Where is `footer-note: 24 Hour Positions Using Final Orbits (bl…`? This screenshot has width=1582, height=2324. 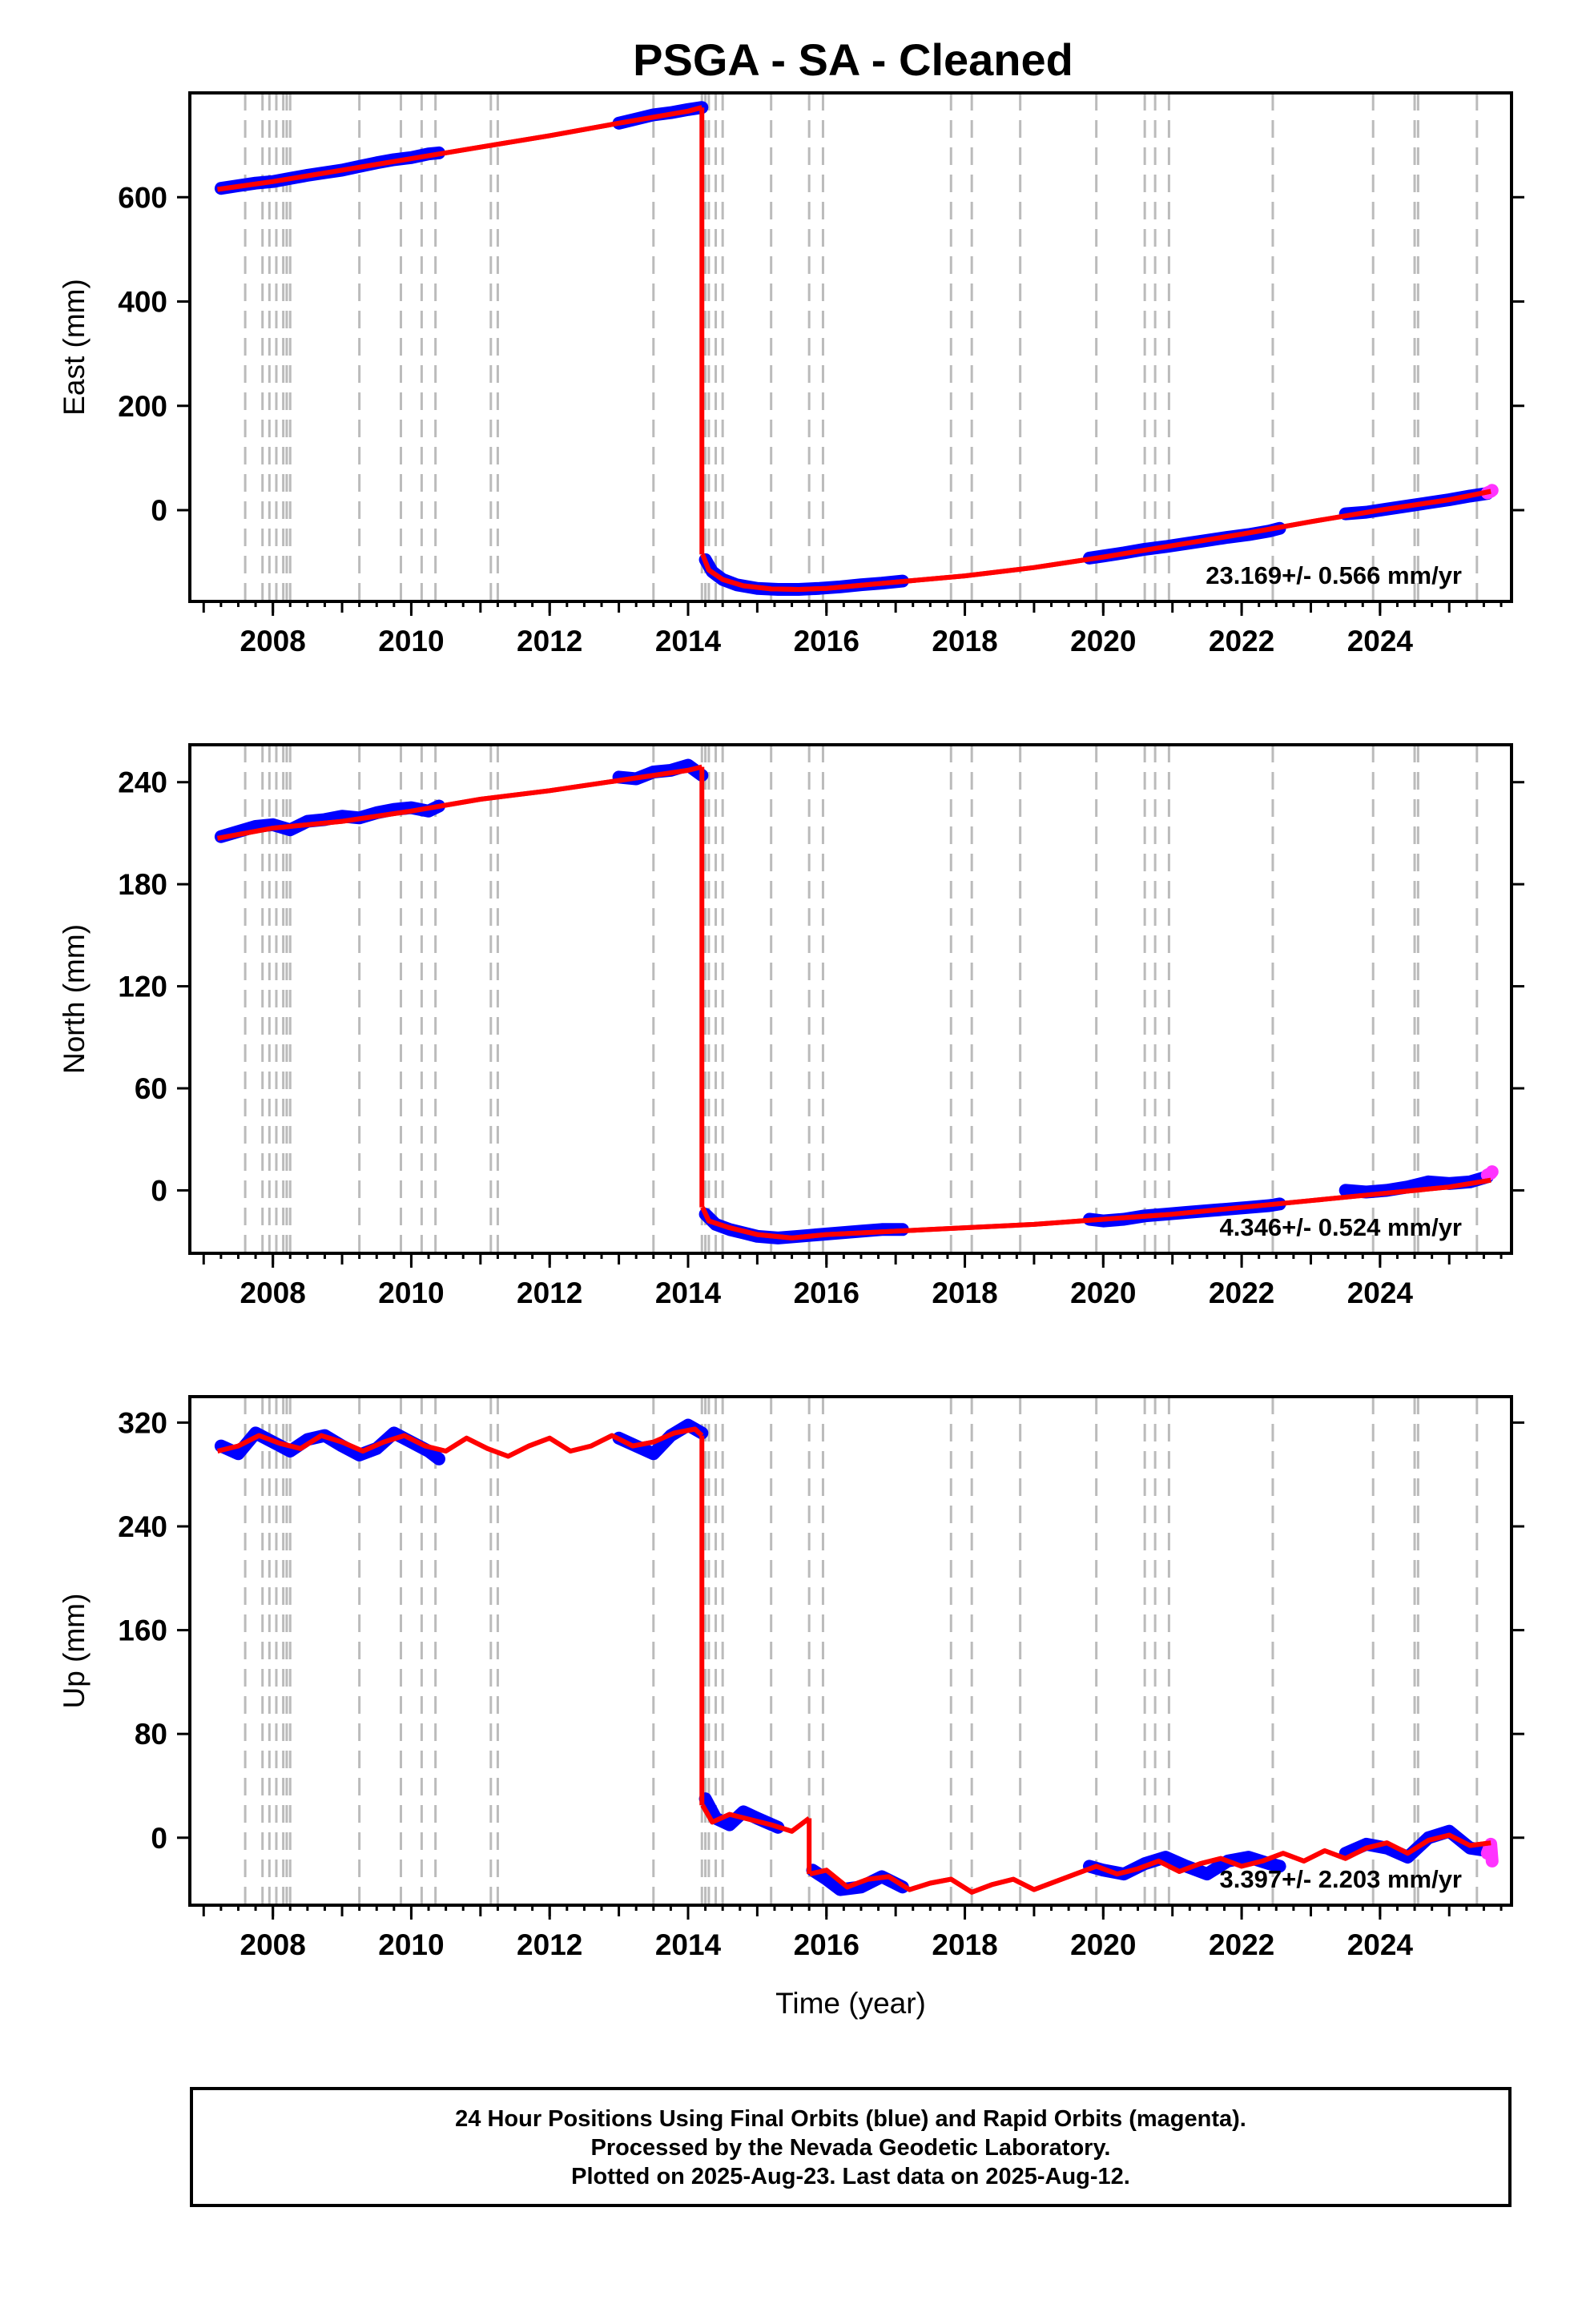 footer-note: 24 Hour Positions Using Final Orbits (bl… is located at coordinates (851, 2147).